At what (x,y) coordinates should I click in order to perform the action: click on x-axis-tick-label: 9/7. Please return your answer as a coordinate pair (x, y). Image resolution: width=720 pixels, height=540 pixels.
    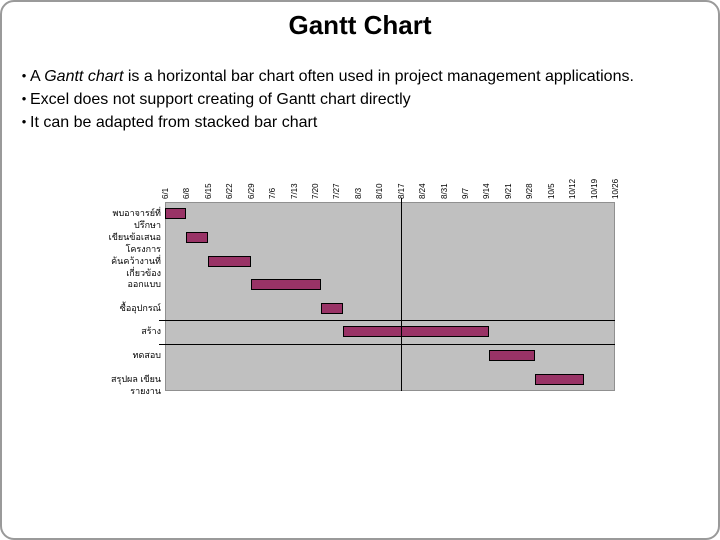
    Looking at the image, I should click on (465, 193).